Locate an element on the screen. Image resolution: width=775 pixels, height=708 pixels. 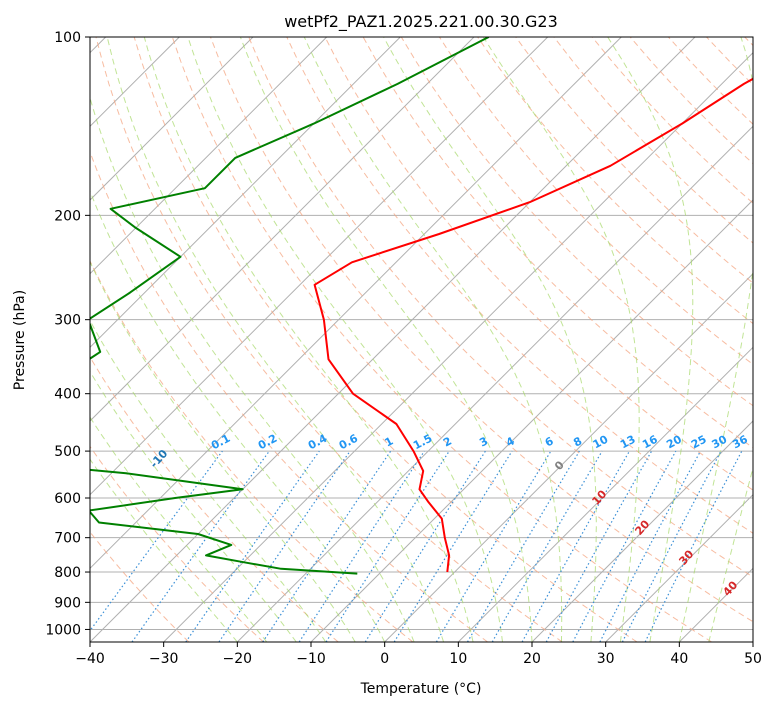
y-tick-label: 700 is located at coordinates (67, 539).